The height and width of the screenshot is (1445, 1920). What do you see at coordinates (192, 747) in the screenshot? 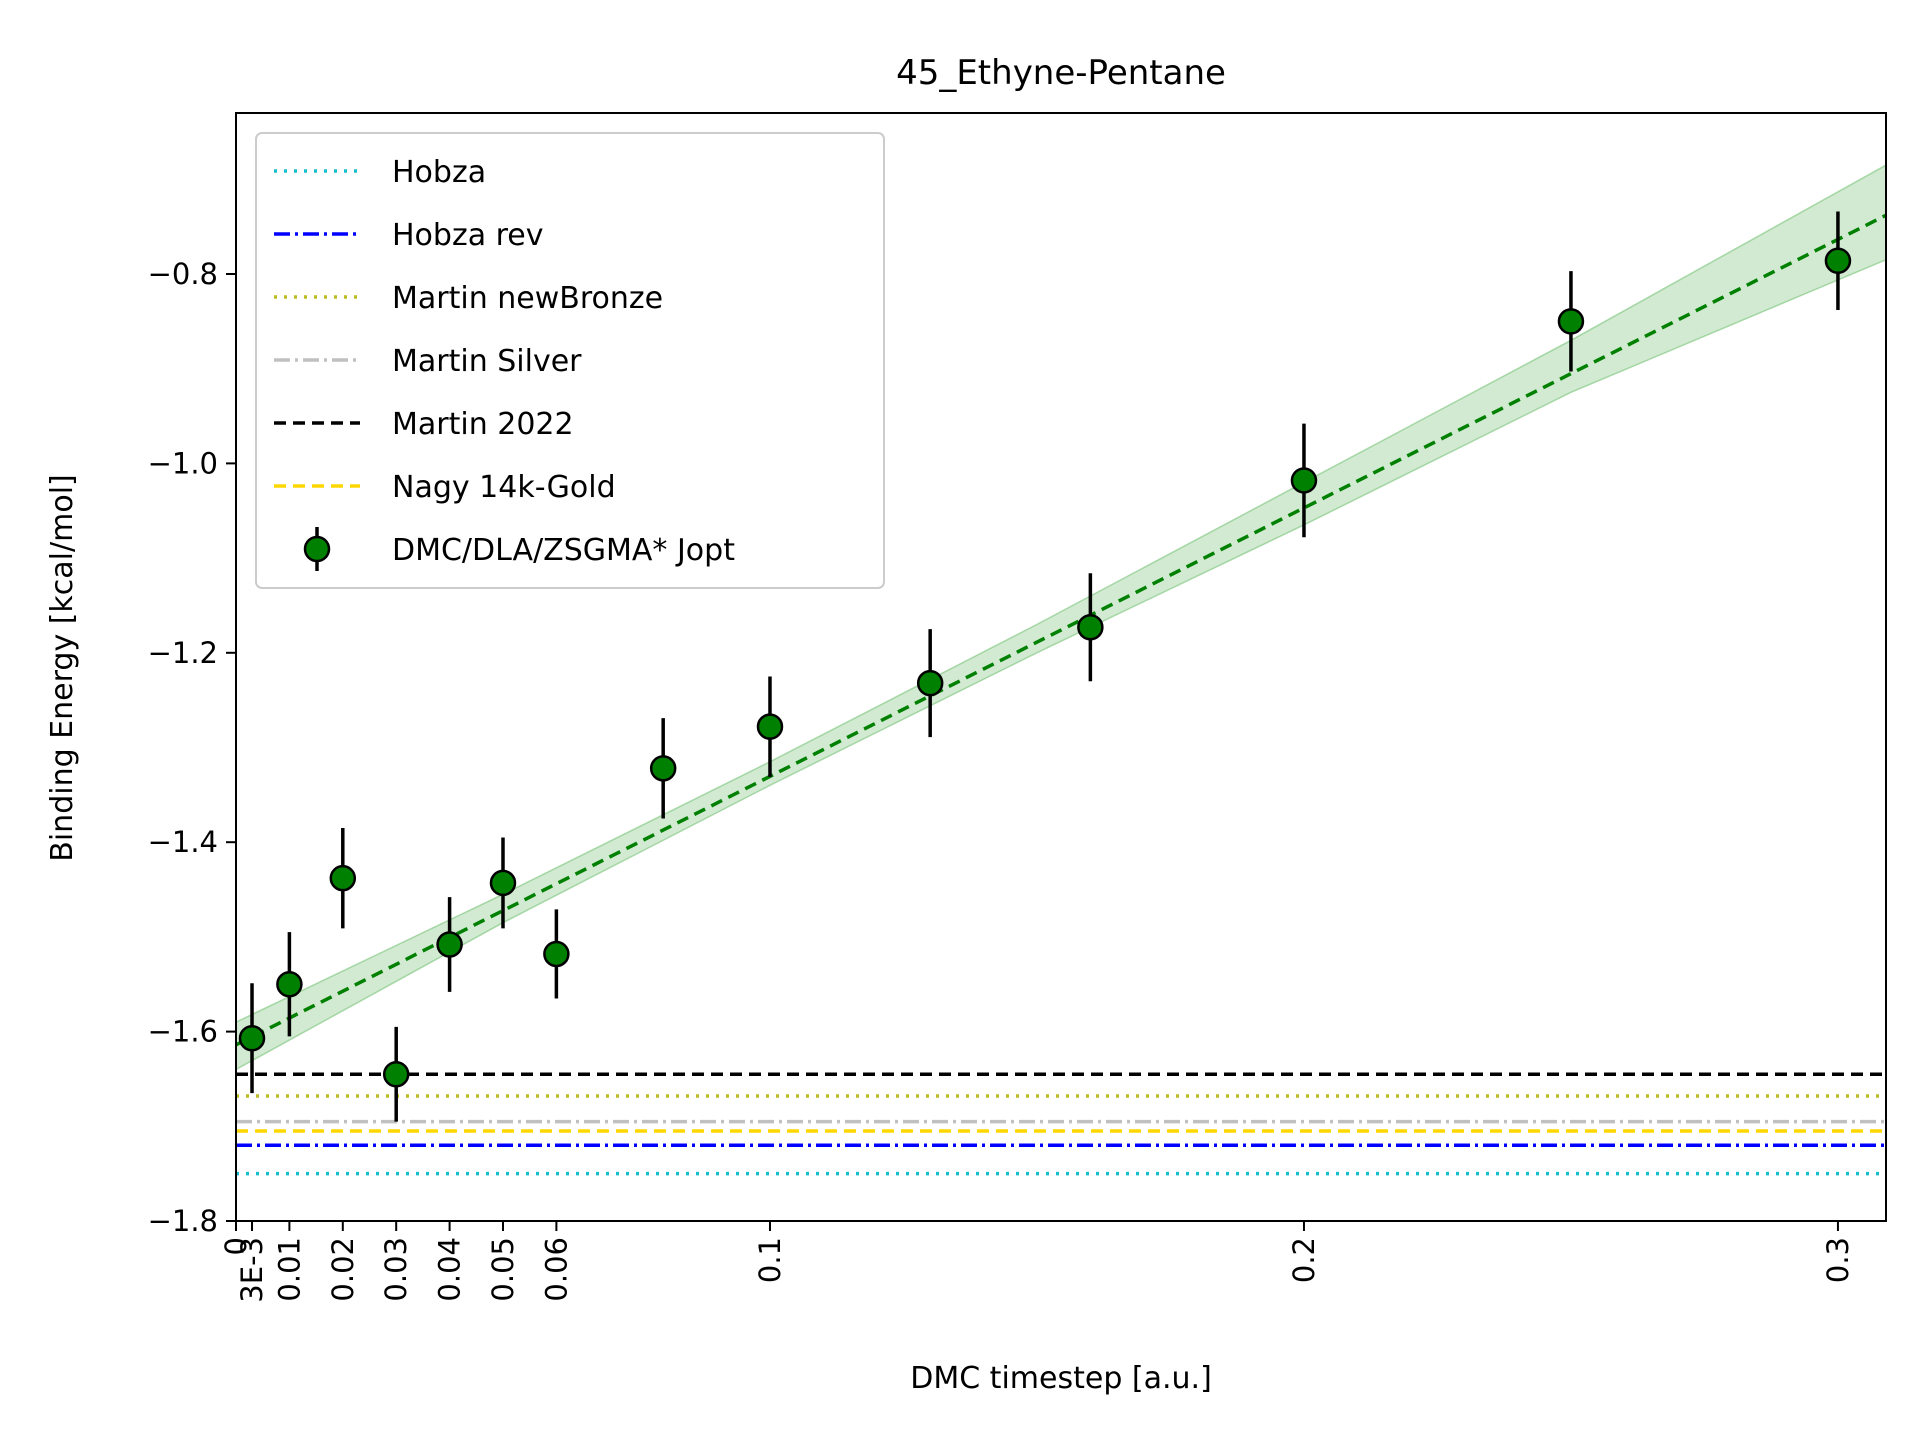
I see `y-axis-ticks: −0.8 −1.0 −1.2 −1.4 −1.6 −1.8` at bounding box center [192, 747].